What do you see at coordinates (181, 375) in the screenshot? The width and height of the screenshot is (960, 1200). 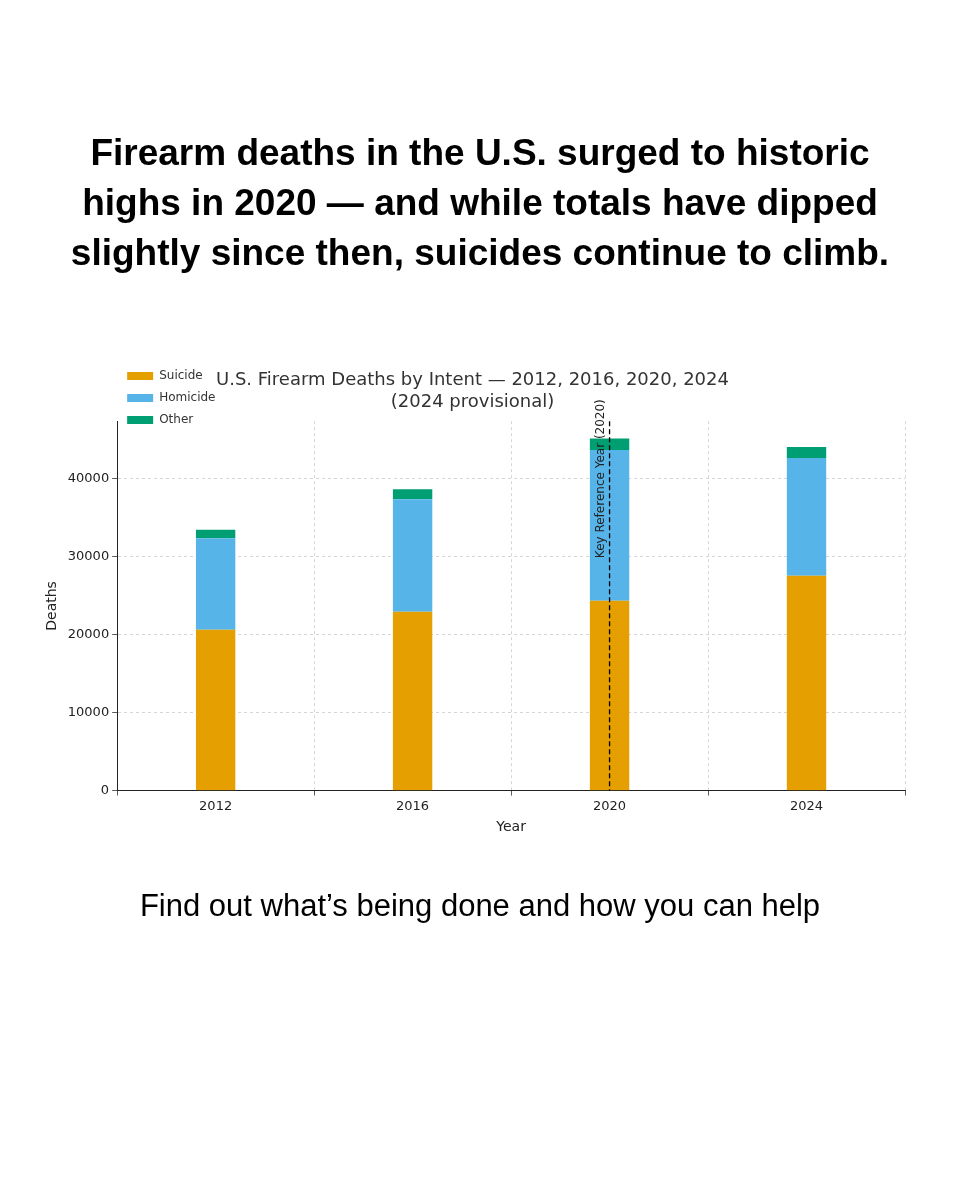 I see `legend-label: Suicide` at bounding box center [181, 375].